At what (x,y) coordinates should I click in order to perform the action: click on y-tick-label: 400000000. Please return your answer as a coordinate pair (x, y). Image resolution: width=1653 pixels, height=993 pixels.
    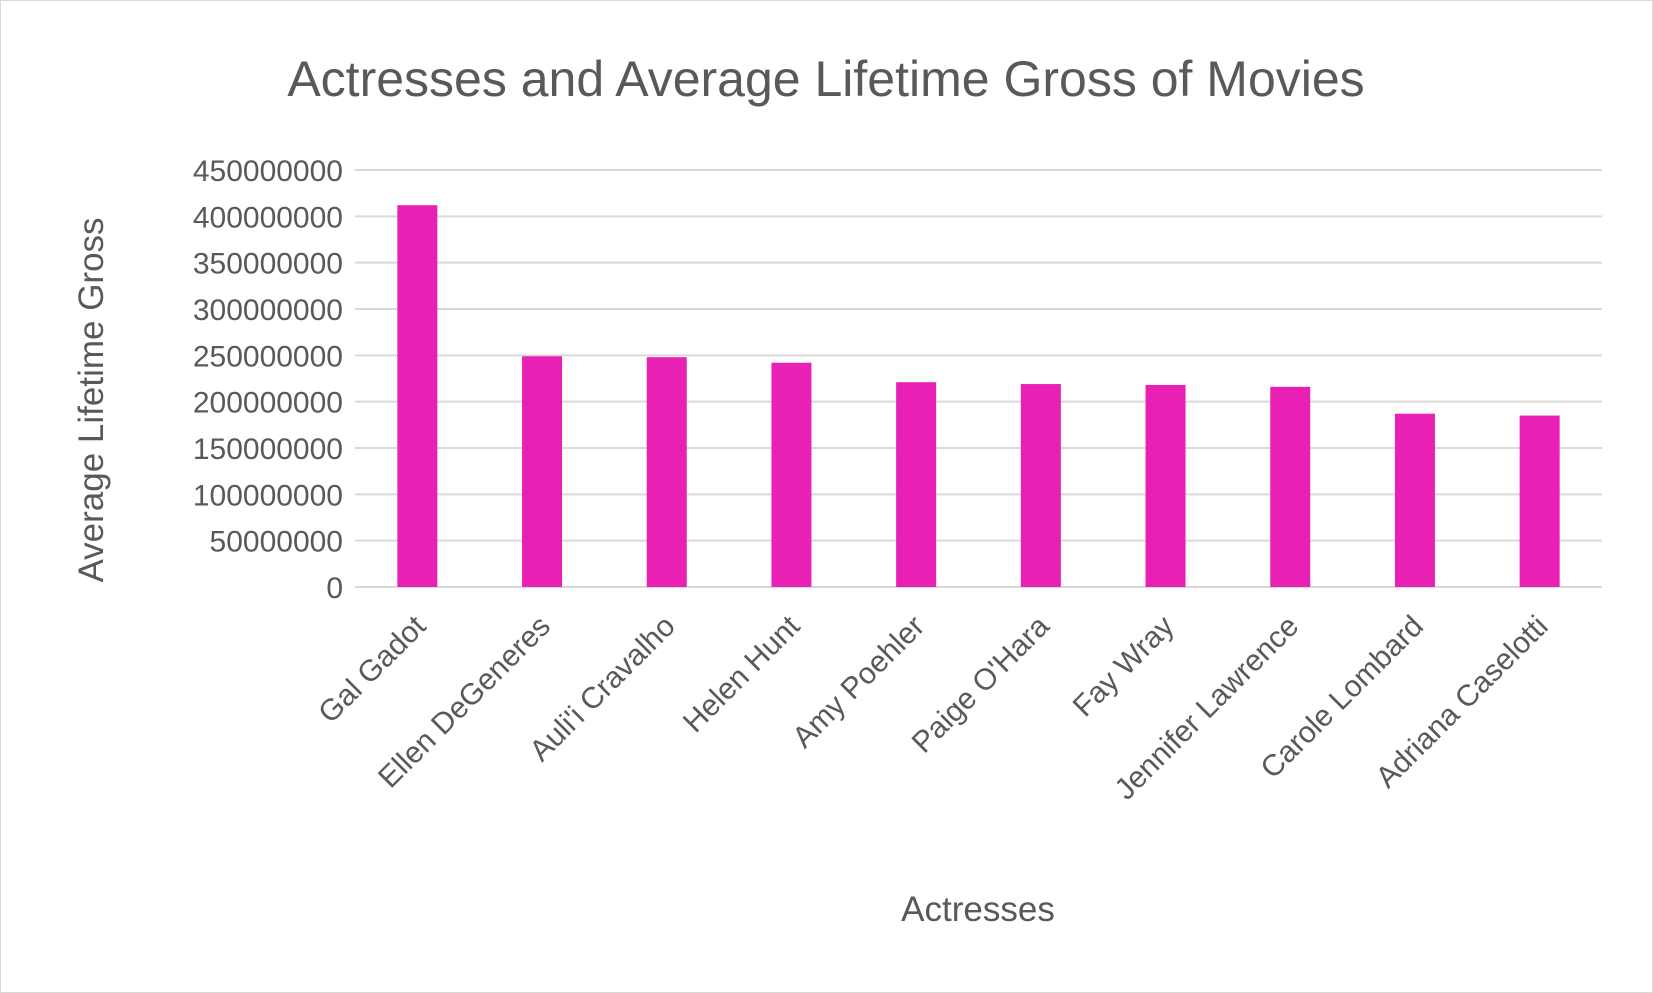
    Looking at the image, I should click on (268, 217).